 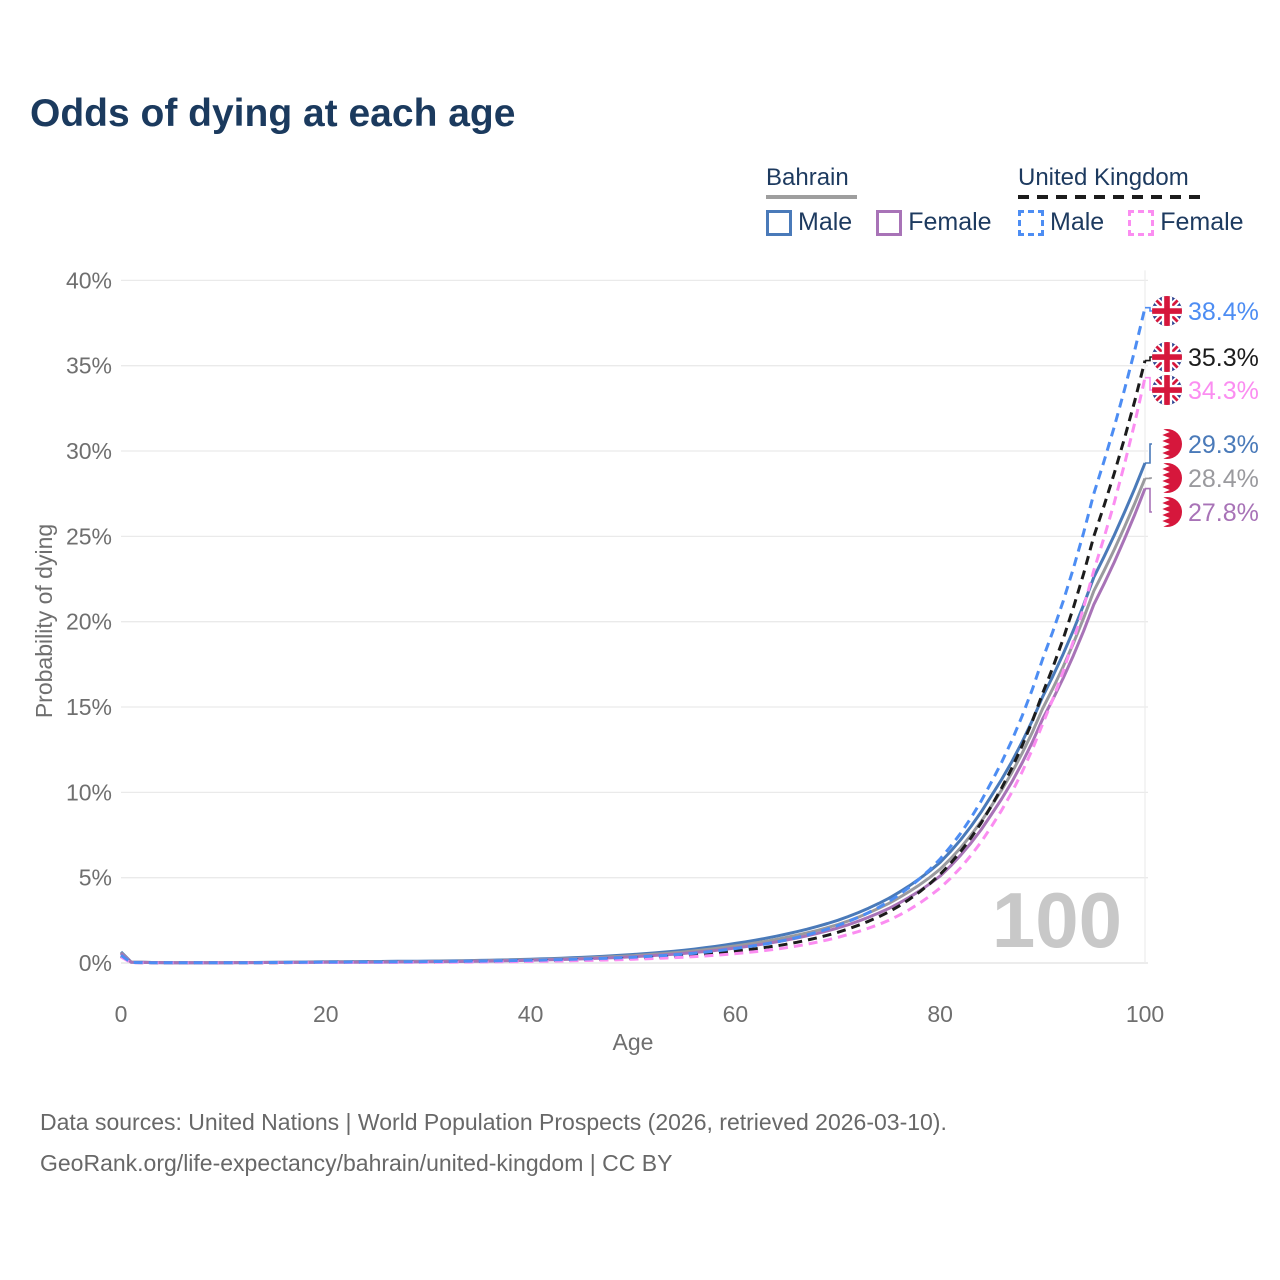 What do you see at coordinates (89, 792) in the screenshot?
I see `y-tick-label: 10%` at bounding box center [89, 792].